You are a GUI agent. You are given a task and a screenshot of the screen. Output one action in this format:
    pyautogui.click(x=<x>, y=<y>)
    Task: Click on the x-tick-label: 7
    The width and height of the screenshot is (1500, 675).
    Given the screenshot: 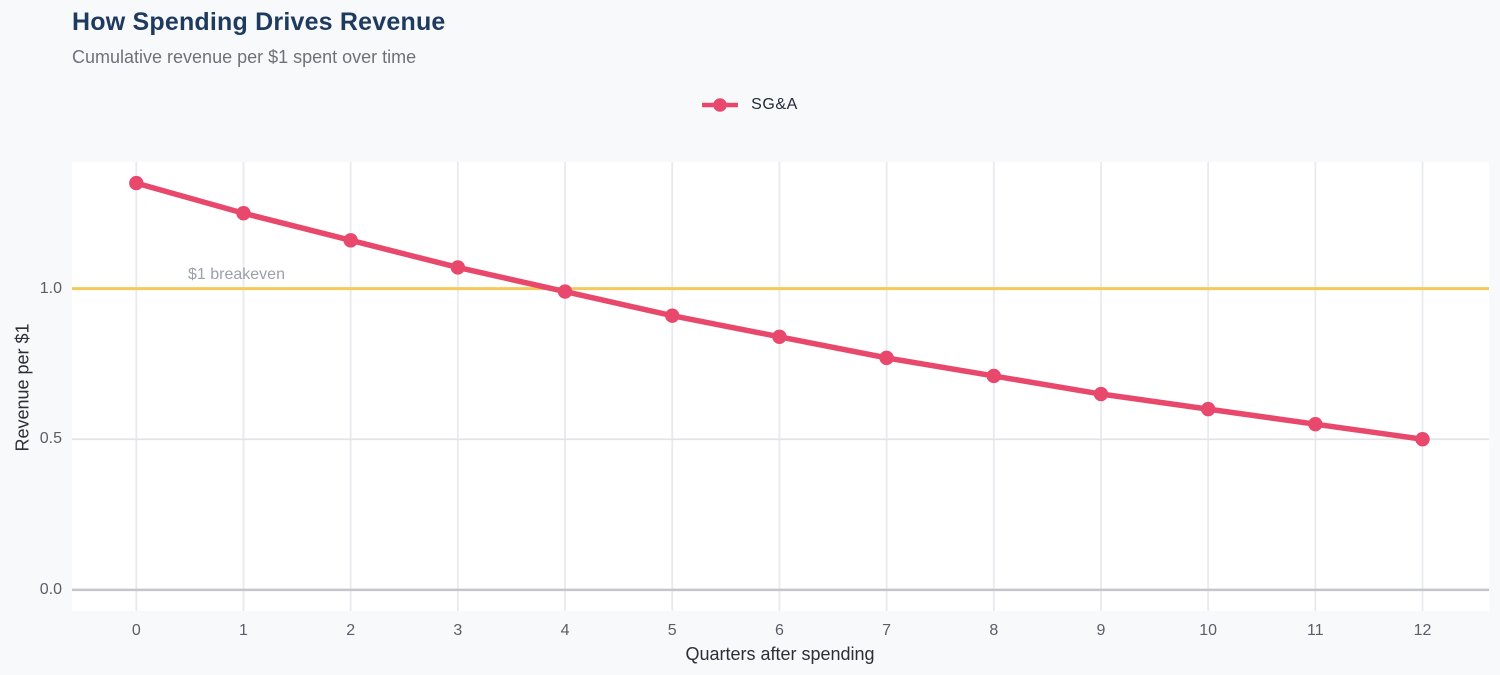 What is the action you would take?
    pyautogui.click(x=887, y=630)
    